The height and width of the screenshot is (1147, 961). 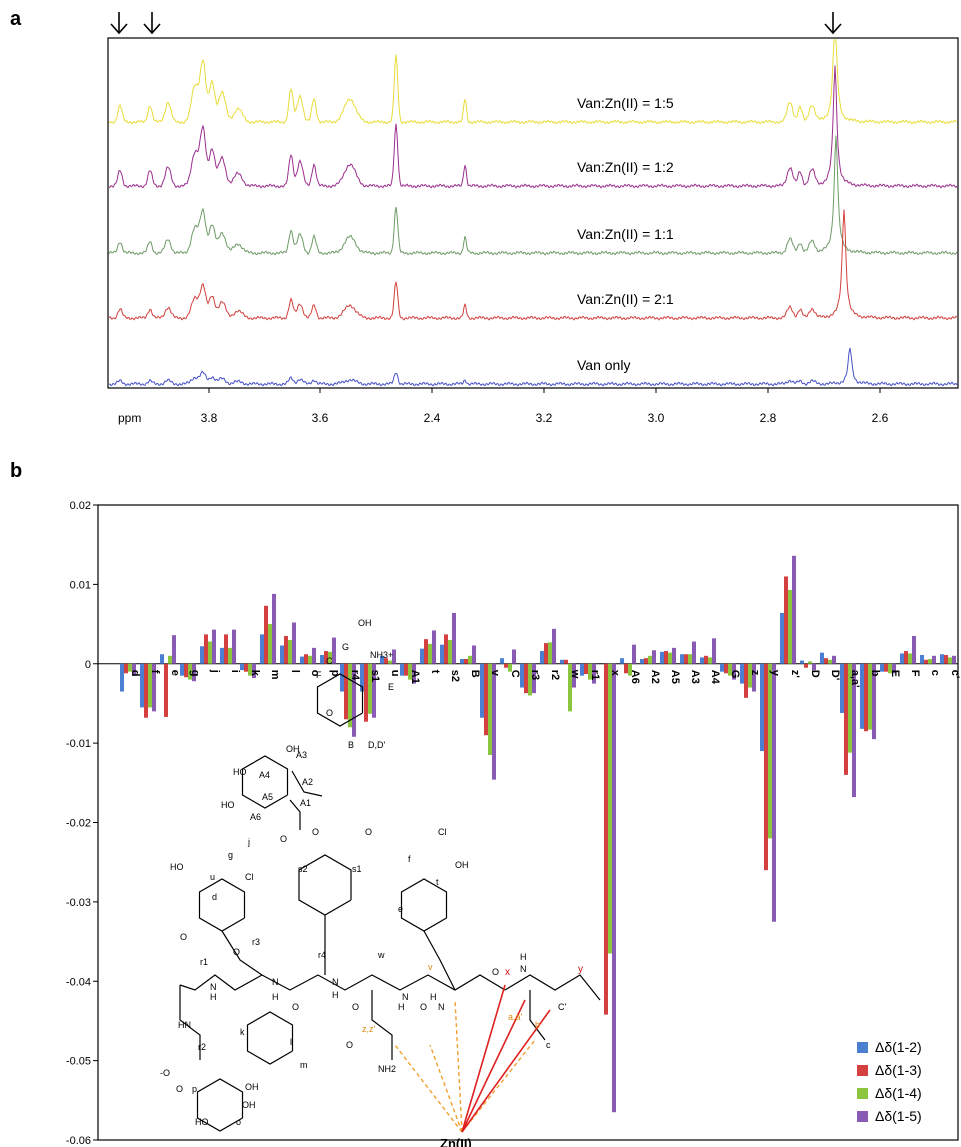 What do you see at coordinates (775, 673) in the screenshot?
I see `category-label: y` at bounding box center [775, 673].